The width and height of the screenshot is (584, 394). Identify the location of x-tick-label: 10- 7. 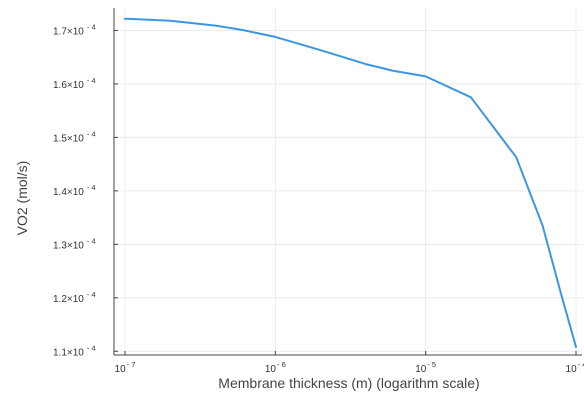
(125, 367).